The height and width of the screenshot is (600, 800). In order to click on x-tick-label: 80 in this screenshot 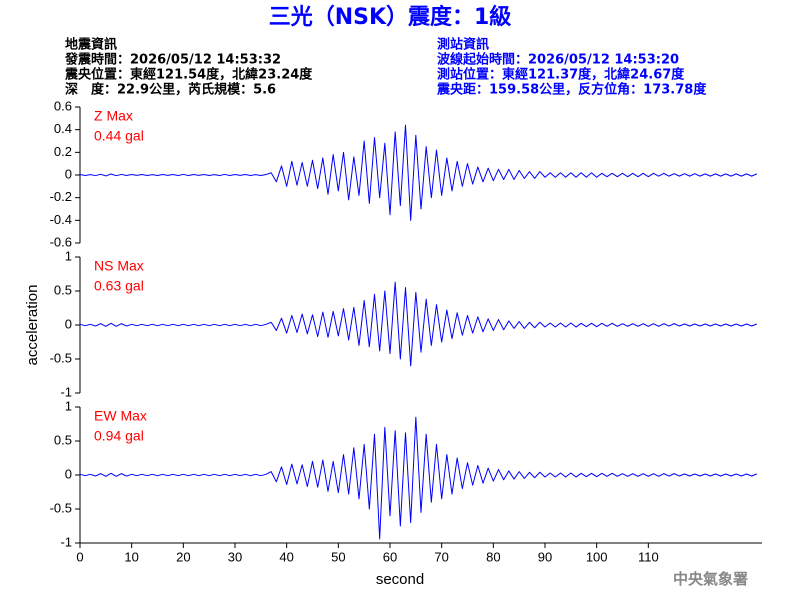, I will do `click(493, 556)`.